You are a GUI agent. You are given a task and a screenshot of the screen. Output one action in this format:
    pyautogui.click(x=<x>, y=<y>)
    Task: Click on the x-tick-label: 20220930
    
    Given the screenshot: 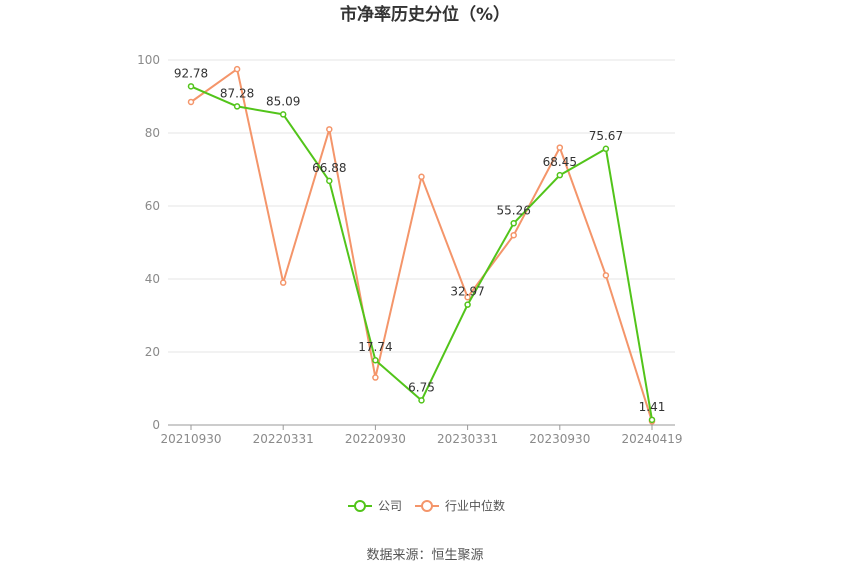 What is the action you would take?
    pyautogui.click(x=375, y=439)
    